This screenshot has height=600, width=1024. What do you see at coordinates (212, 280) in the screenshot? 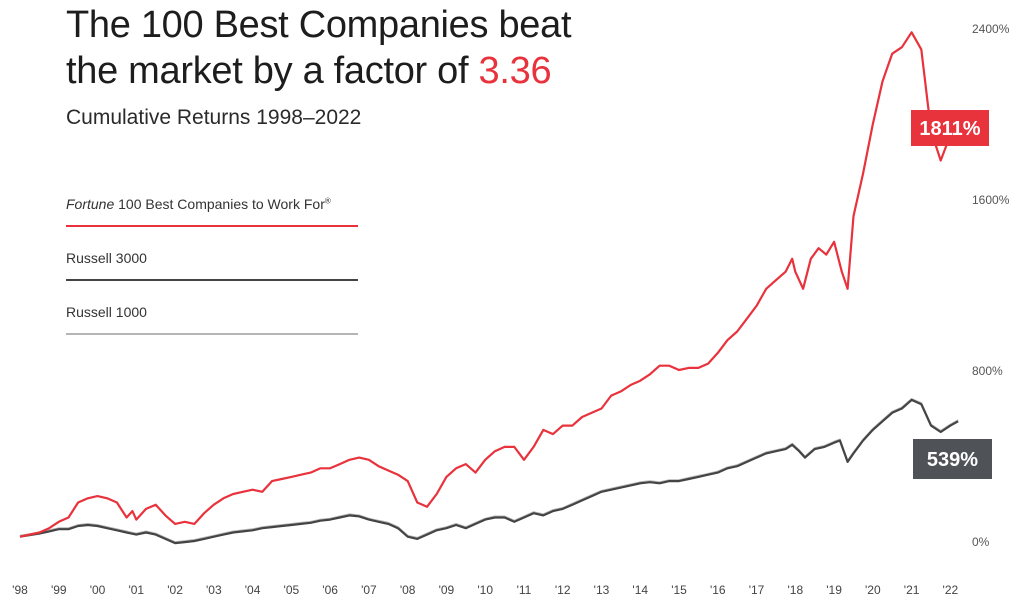
I see `legend-swatch-russell3000` at bounding box center [212, 280].